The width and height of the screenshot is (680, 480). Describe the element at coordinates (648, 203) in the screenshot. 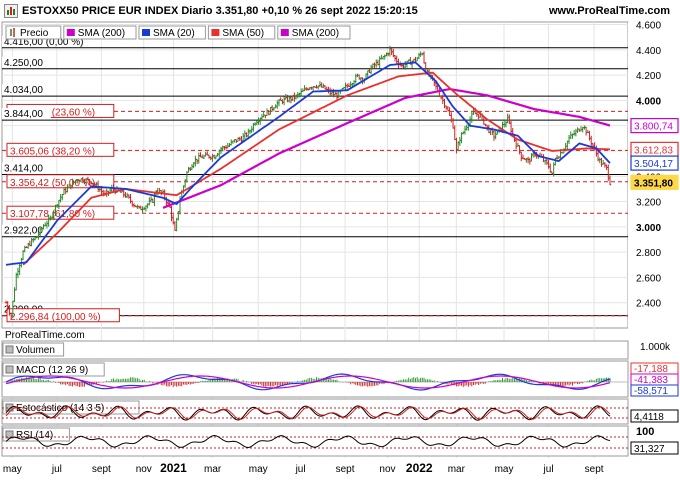

I see `y-tick-label: 3.200` at that location.